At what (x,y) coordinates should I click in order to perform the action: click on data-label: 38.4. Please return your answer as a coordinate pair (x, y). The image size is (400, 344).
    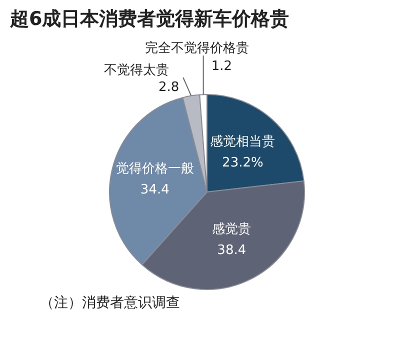
    Looking at the image, I should click on (231, 250).